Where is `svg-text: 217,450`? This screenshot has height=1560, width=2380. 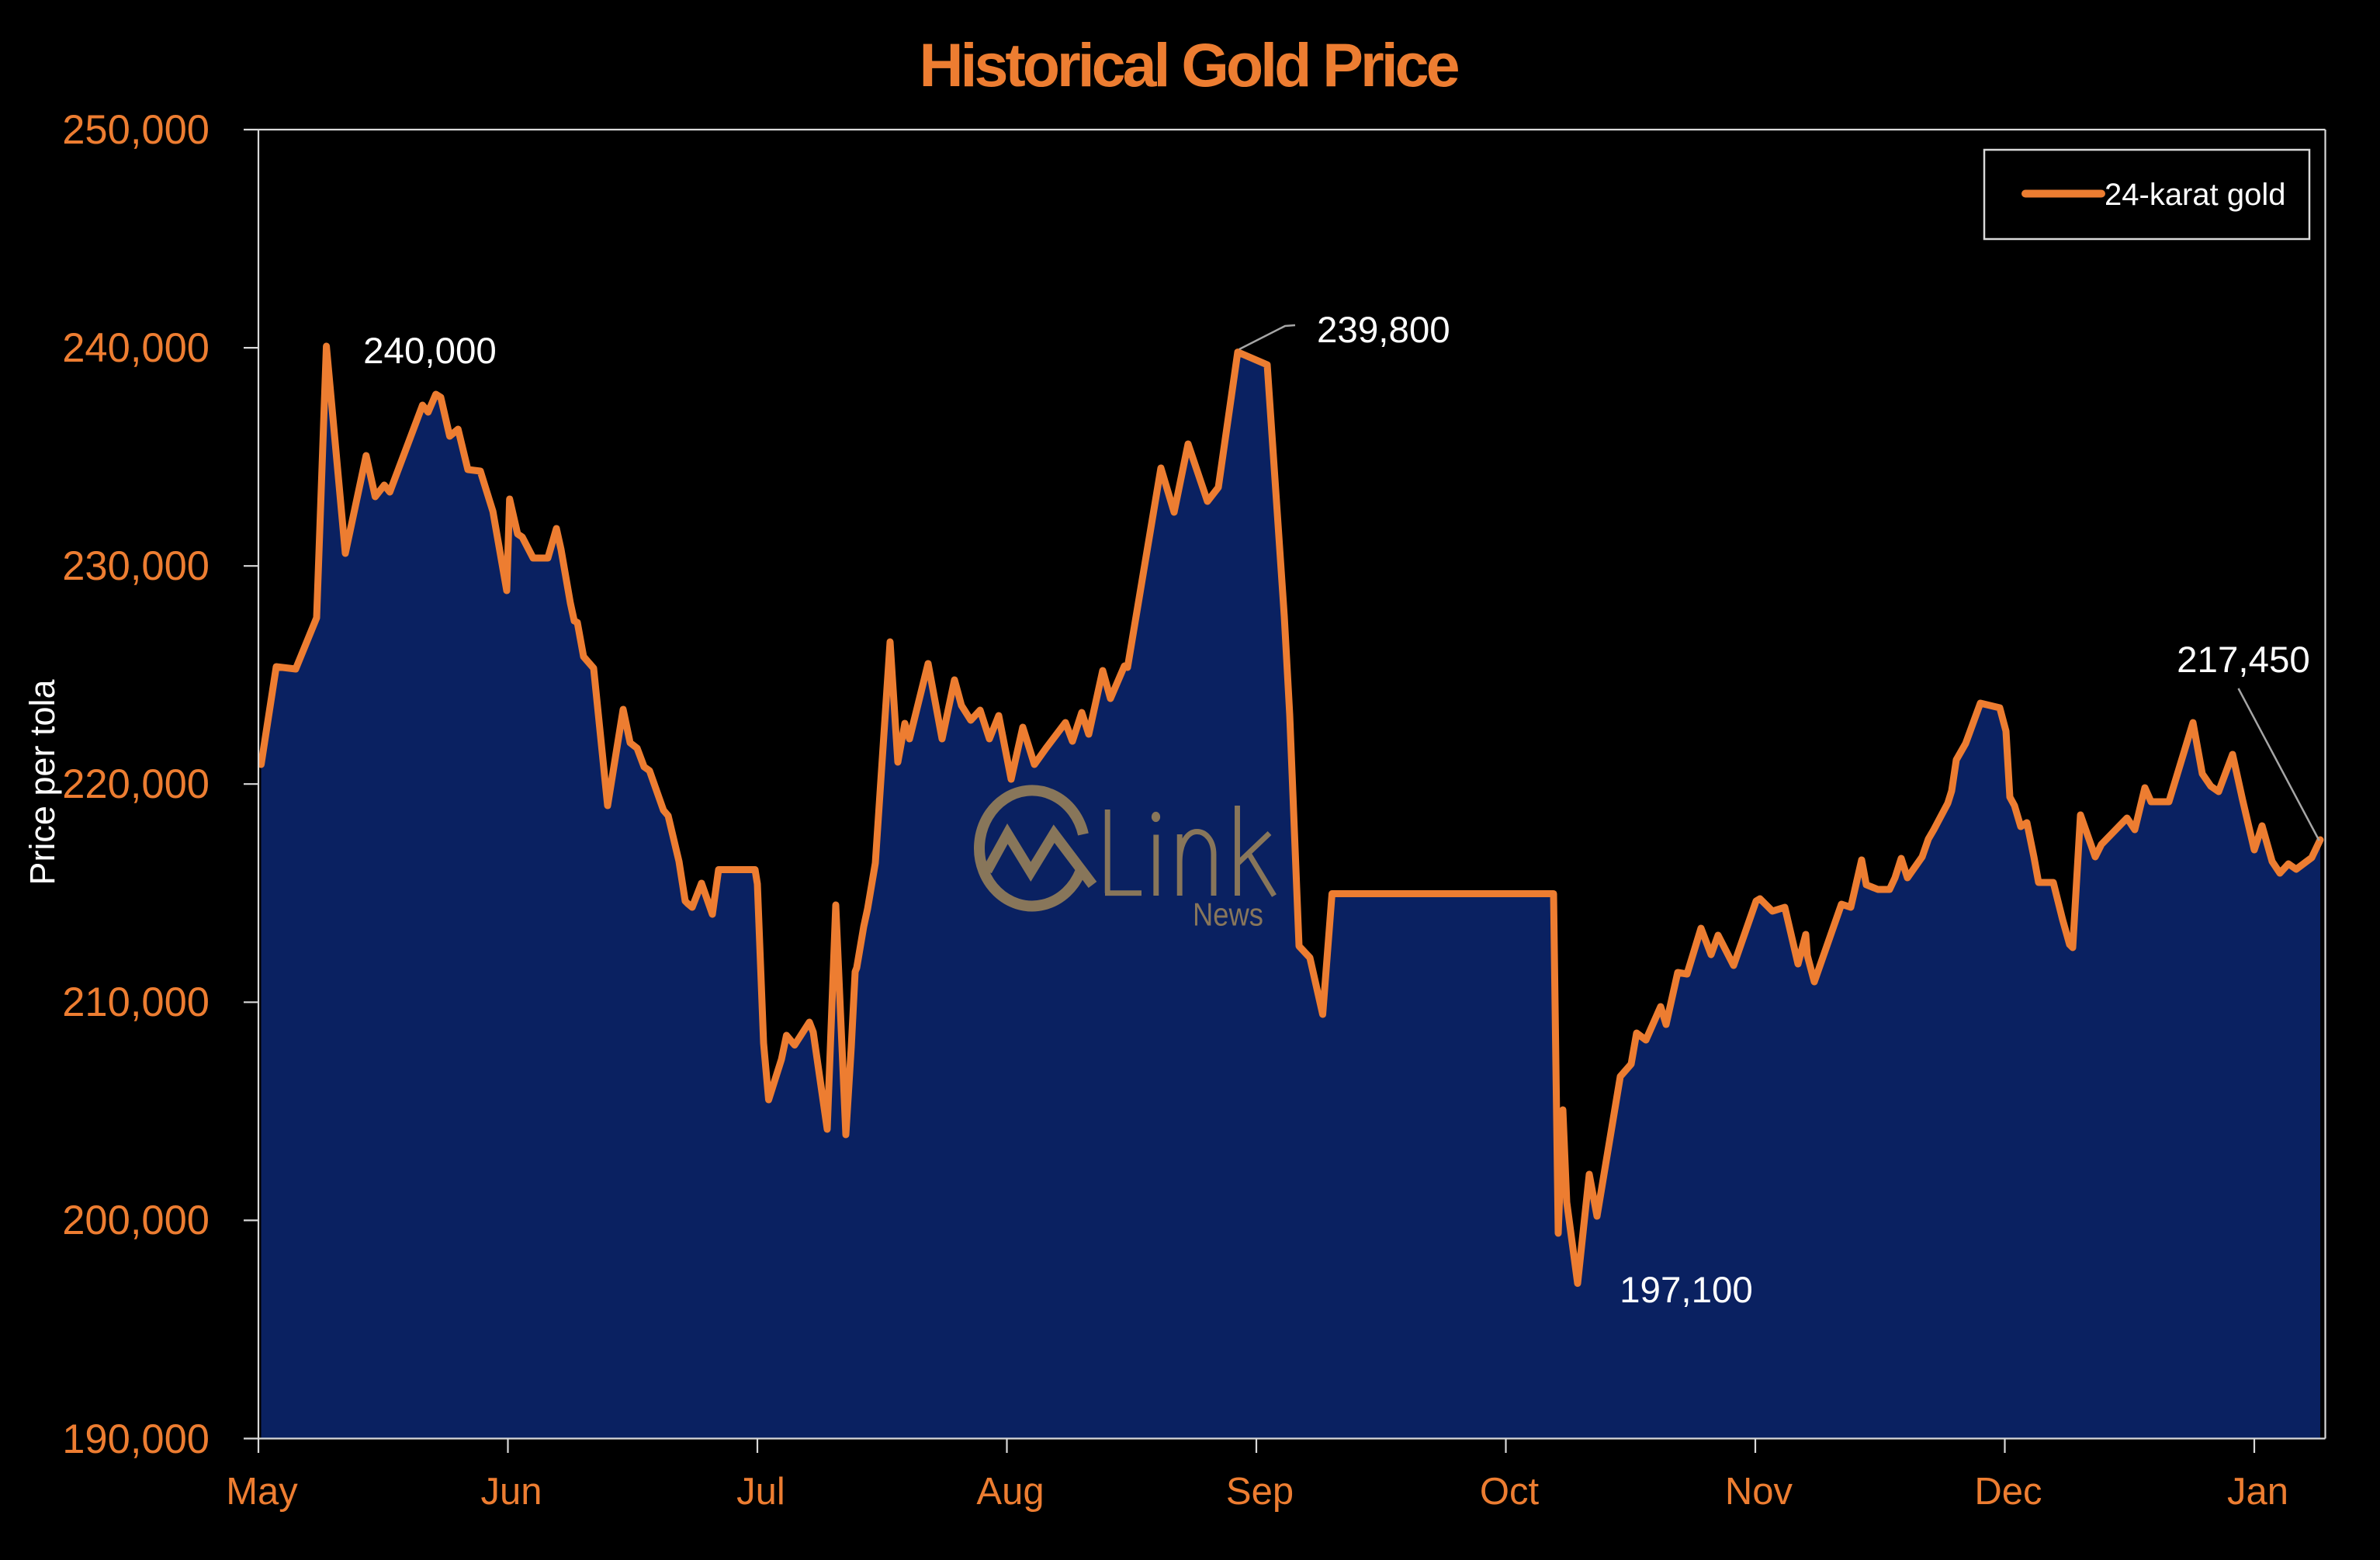
svg-text: 217,450 is located at coordinates (2243, 660).